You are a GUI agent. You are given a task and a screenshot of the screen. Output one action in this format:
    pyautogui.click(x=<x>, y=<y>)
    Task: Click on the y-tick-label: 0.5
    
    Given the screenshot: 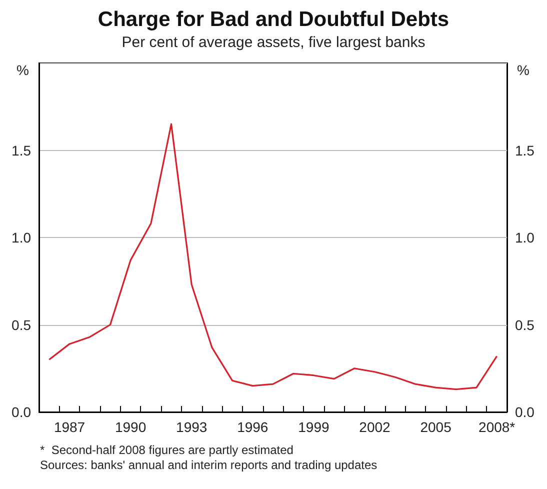 What is the action you would take?
    pyautogui.click(x=22, y=324)
    